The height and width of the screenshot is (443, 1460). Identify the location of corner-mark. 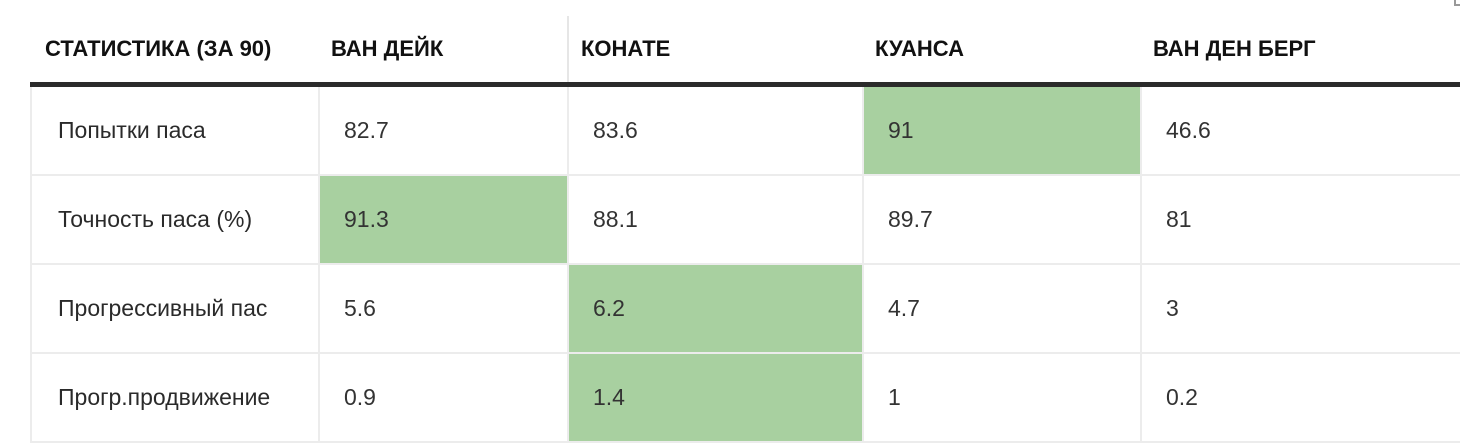
(1457, 3).